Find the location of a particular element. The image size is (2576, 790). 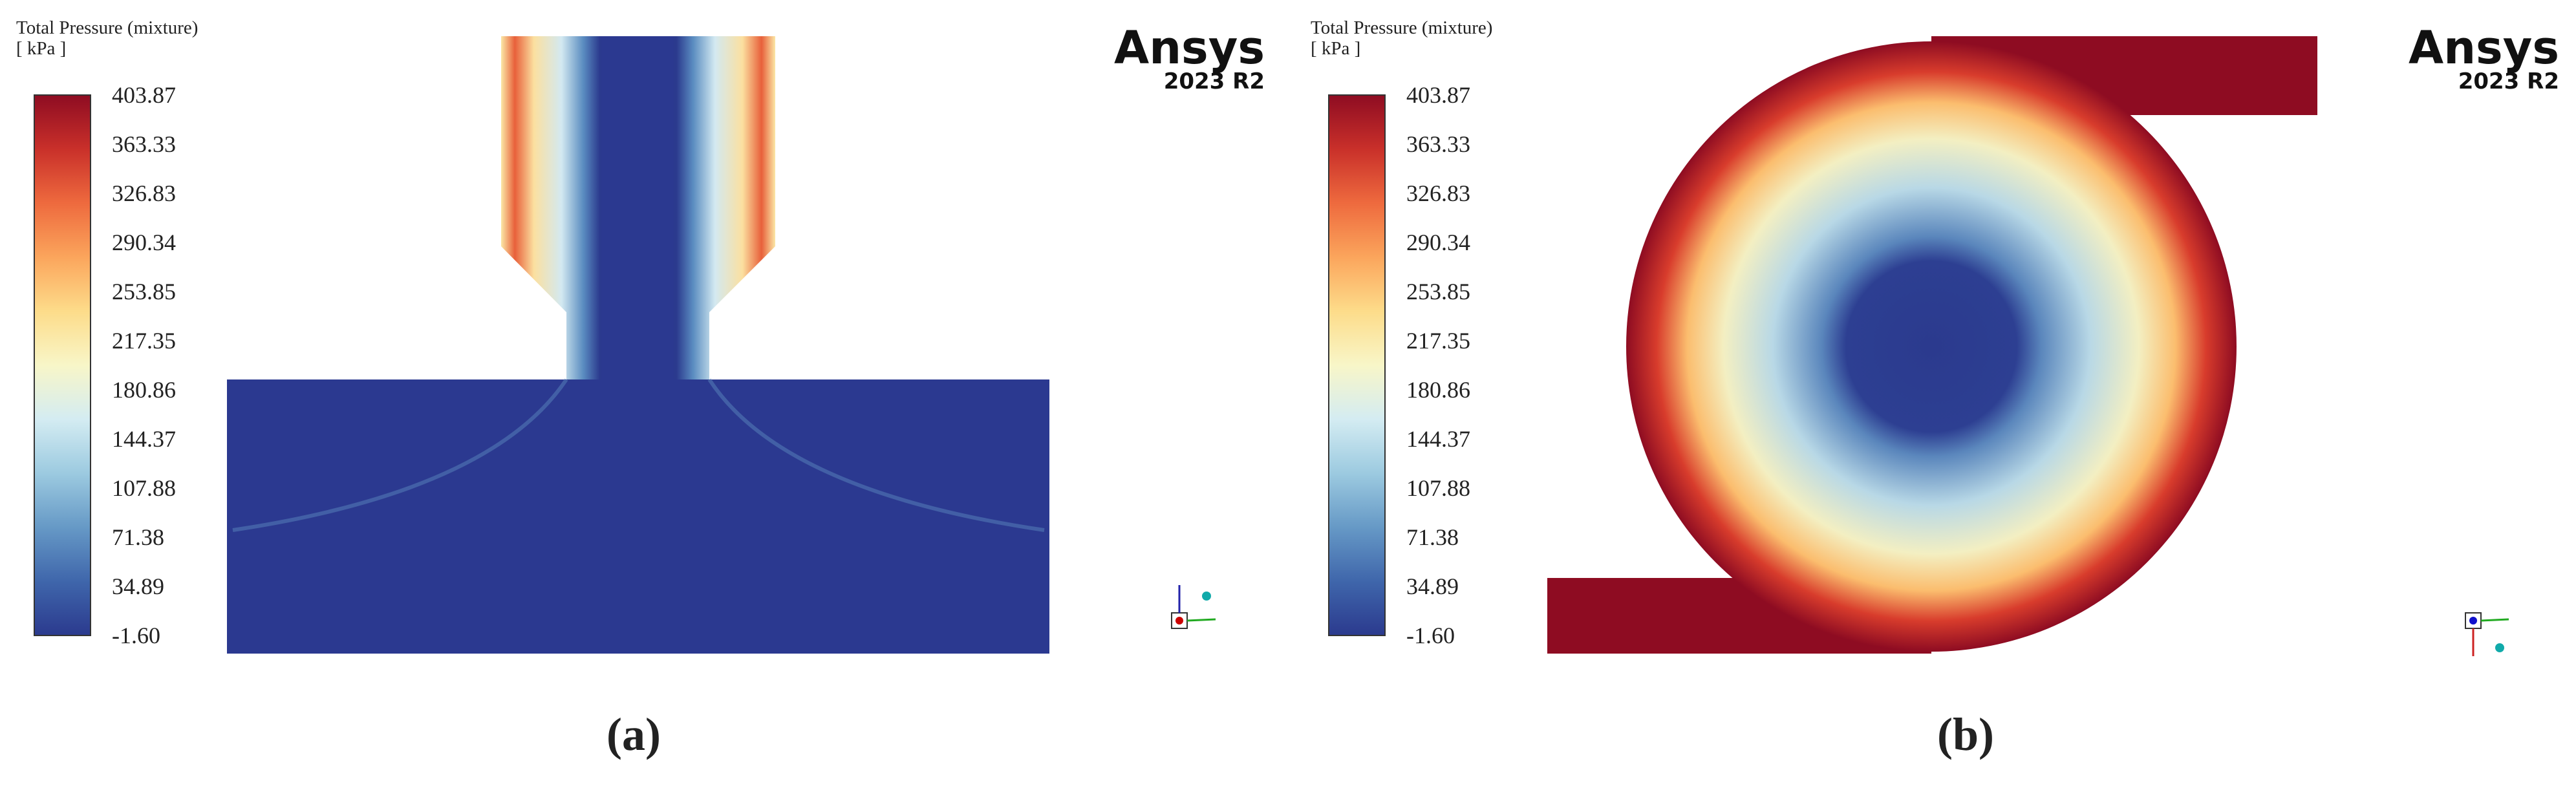

panel-label: (b) is located at coordinates (1965, 734).